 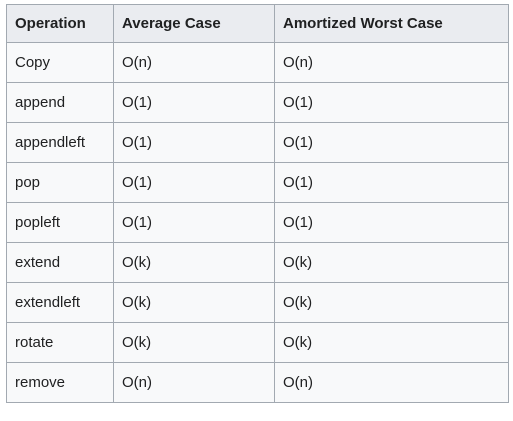 What do you see at coordinates (60, 23) in the screenshot?
I see `header-operation: Operation` at bounding box center [60, 23].